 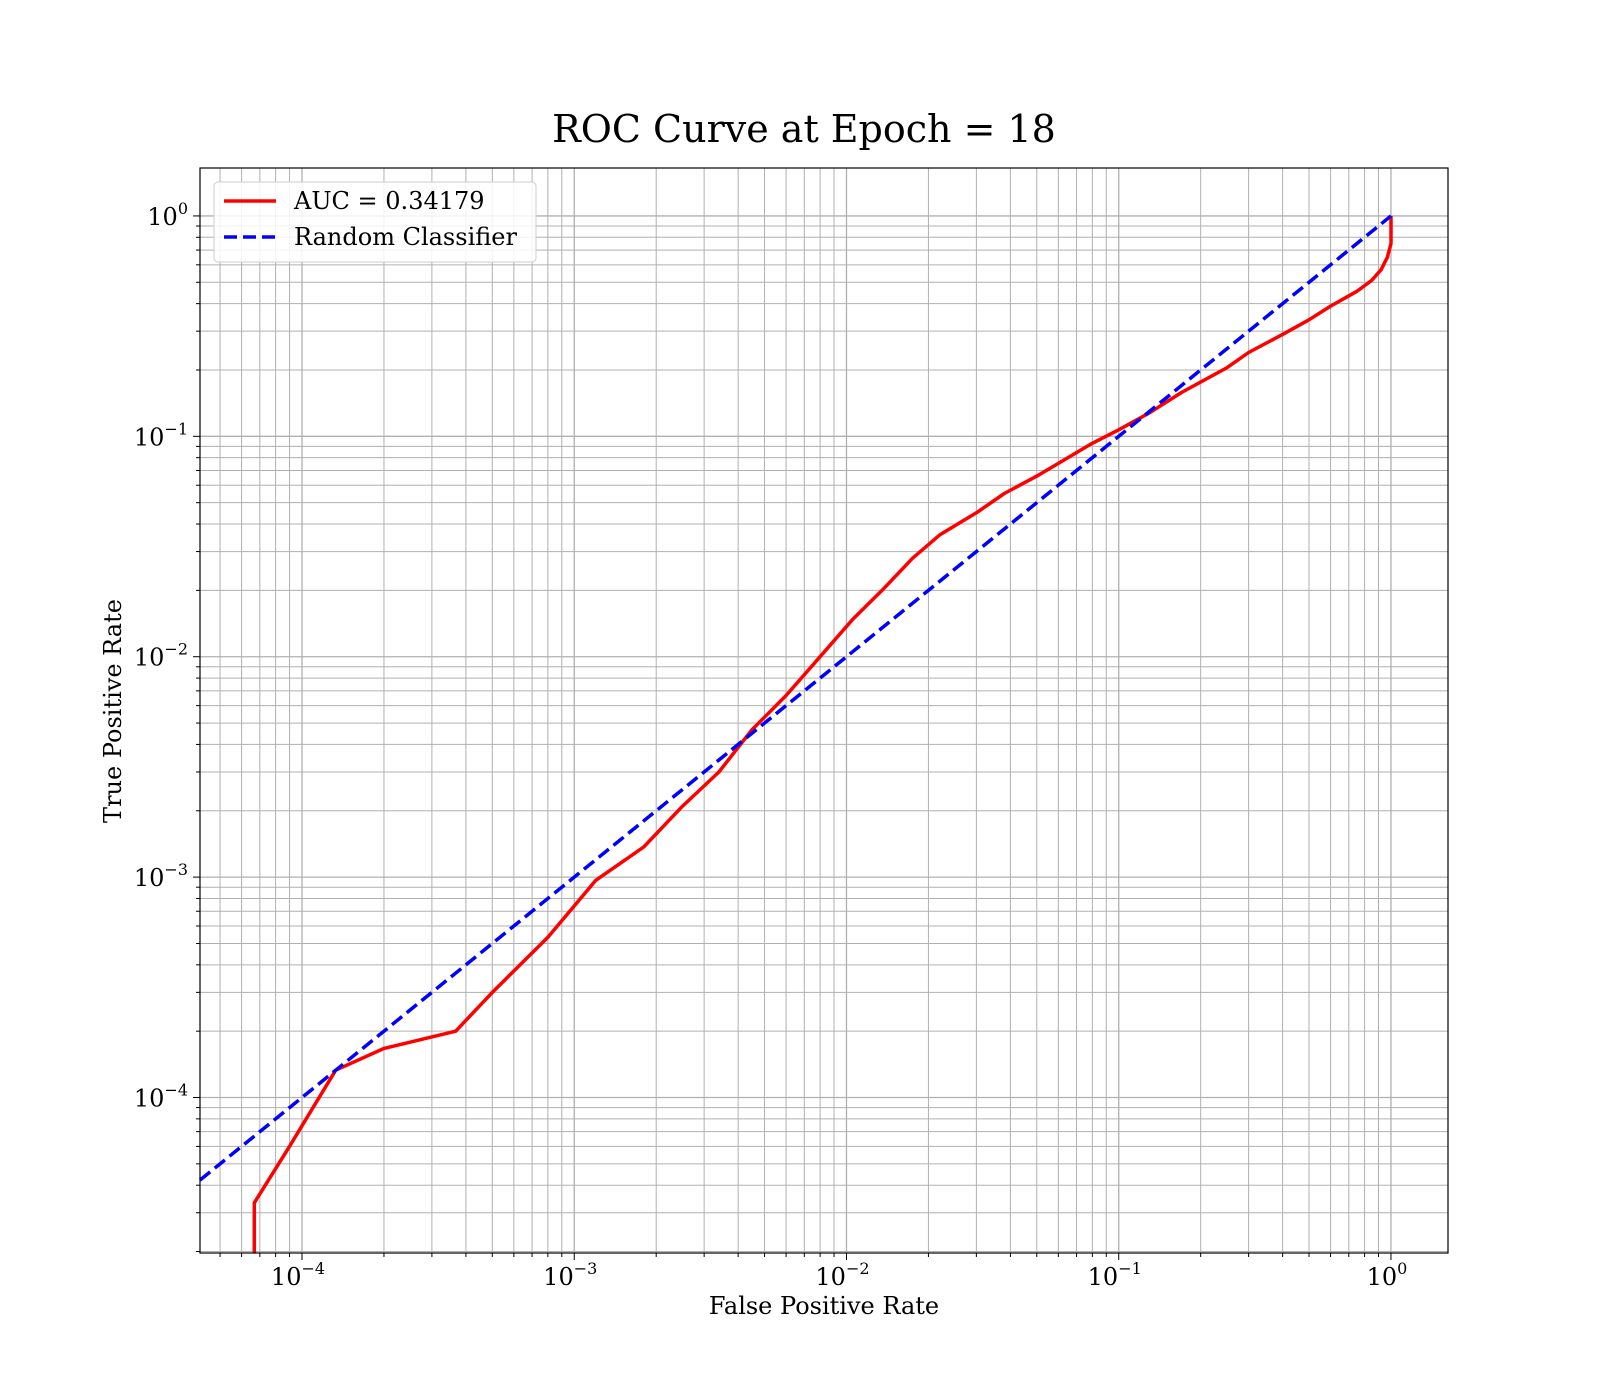 I want to click on legend: AUC = 0.34179 Random Classifier, so click(x=375, y=222).